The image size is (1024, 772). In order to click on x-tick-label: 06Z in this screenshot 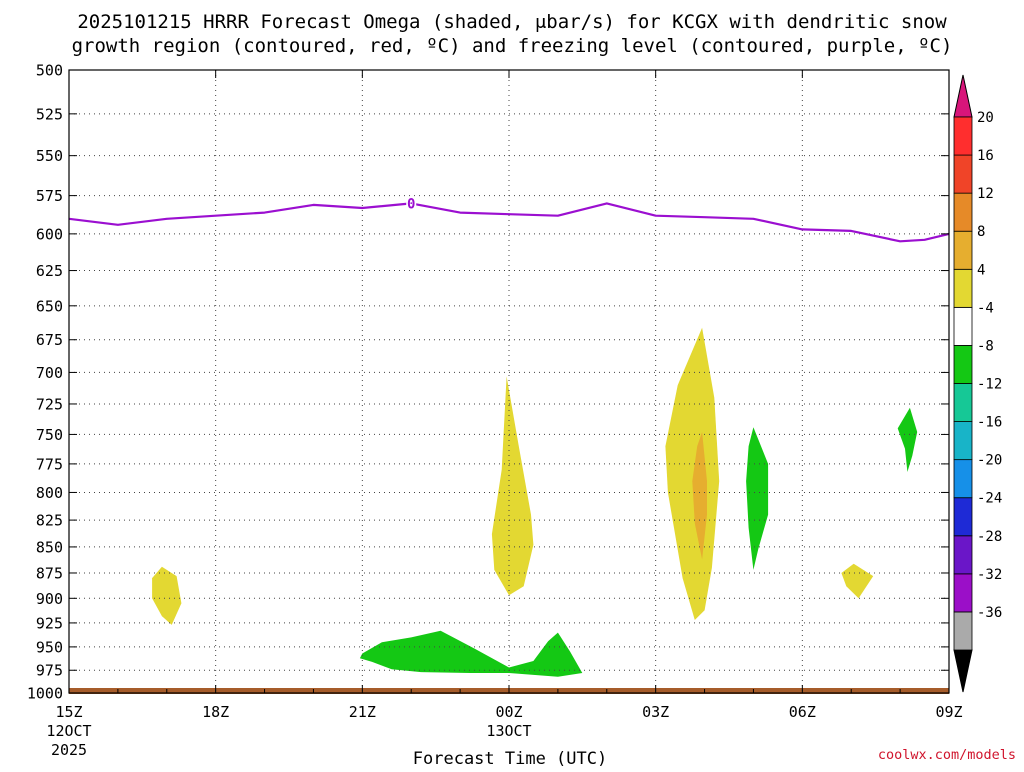, I will do `click(802, 712)`.